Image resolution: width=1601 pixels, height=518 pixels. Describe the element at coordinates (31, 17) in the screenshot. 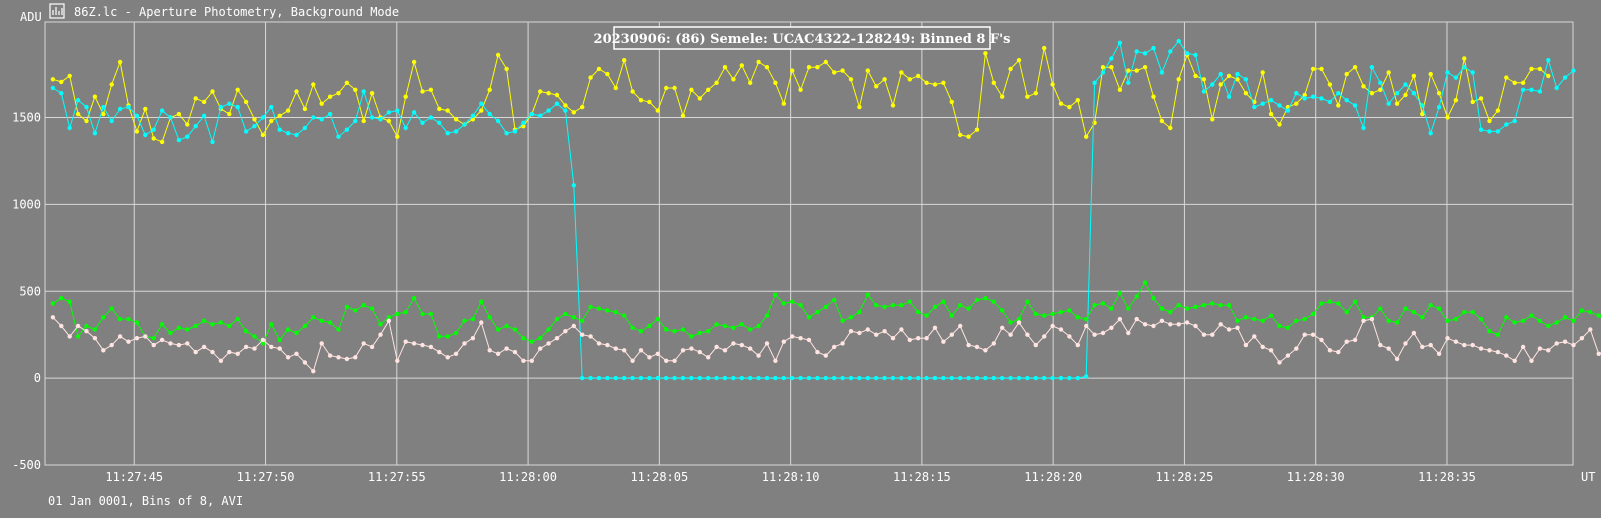

I see `y-axis-label: ADU` at that location.